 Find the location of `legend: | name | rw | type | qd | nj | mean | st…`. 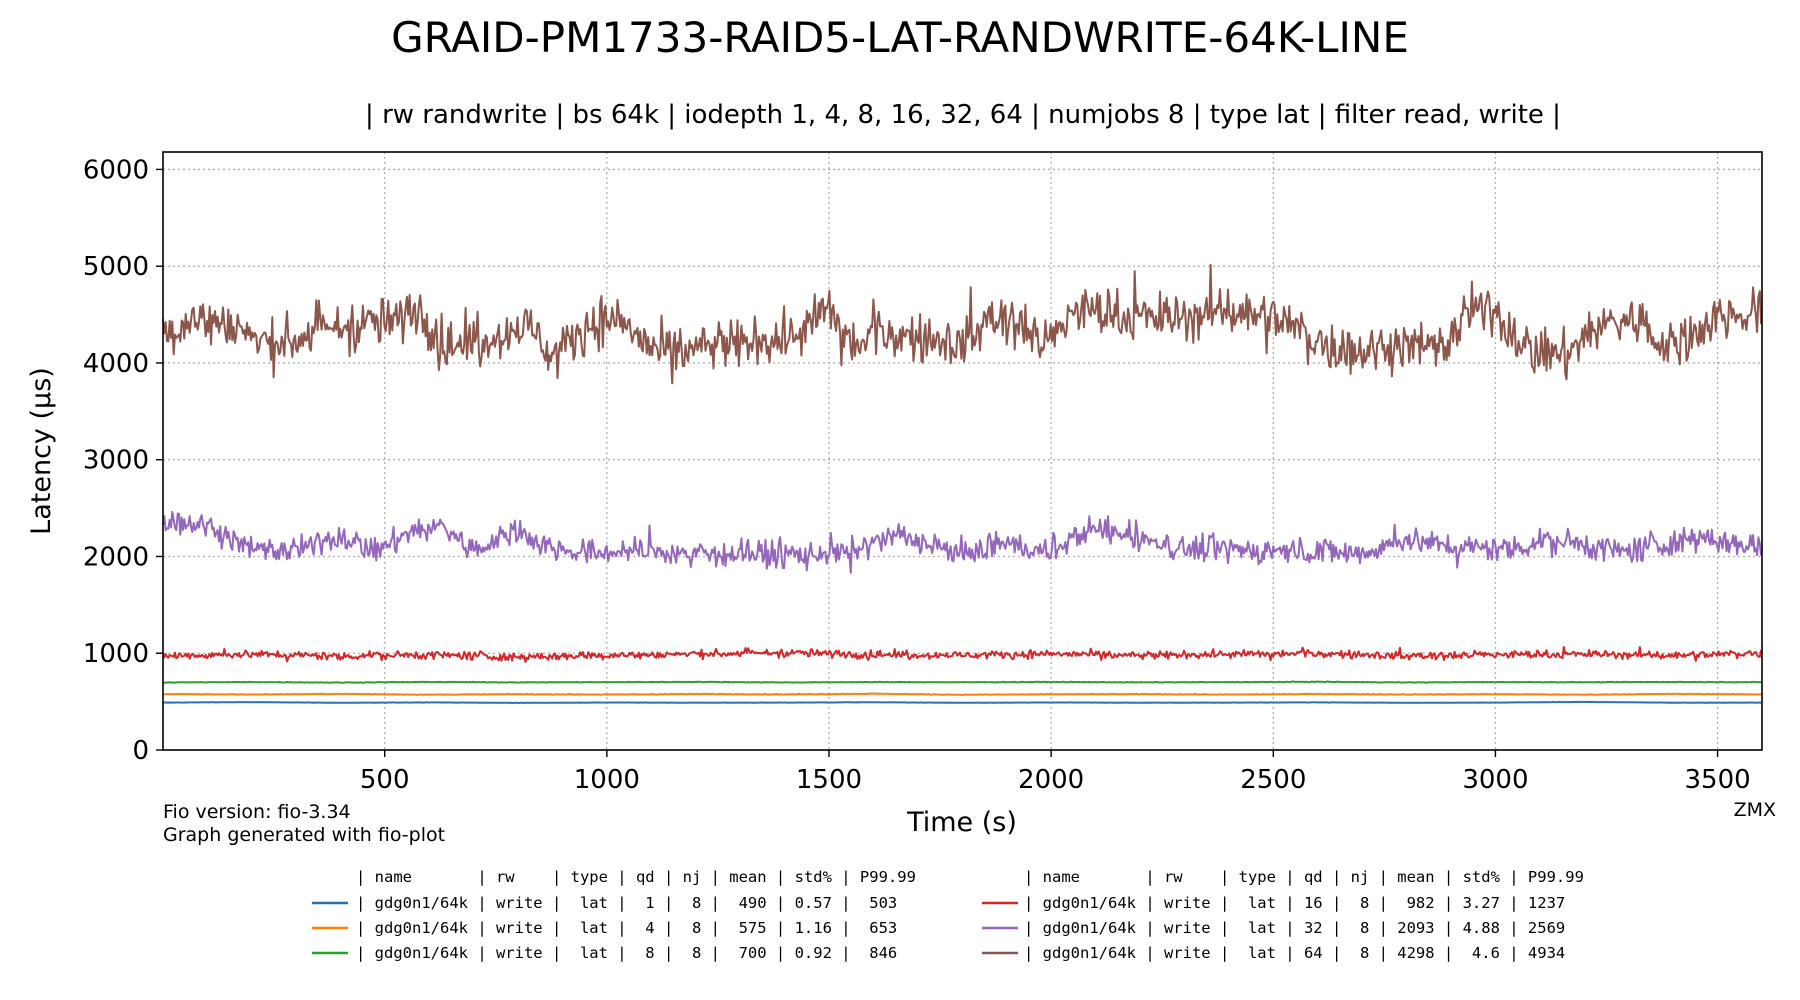

legend: | name | rw | type | qd | nj | mean | st… is located at coordinates (948, 915).